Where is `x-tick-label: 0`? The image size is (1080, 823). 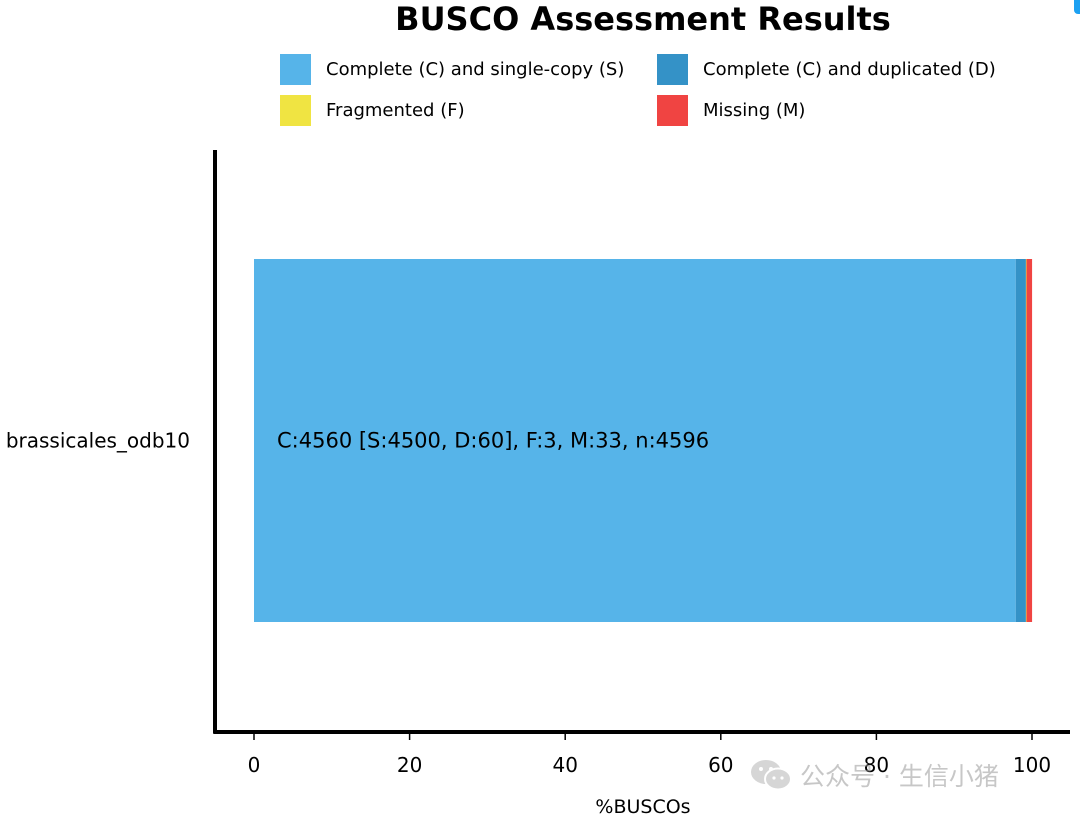 x-tick-label: 0 is located at coordinates (254, 765).